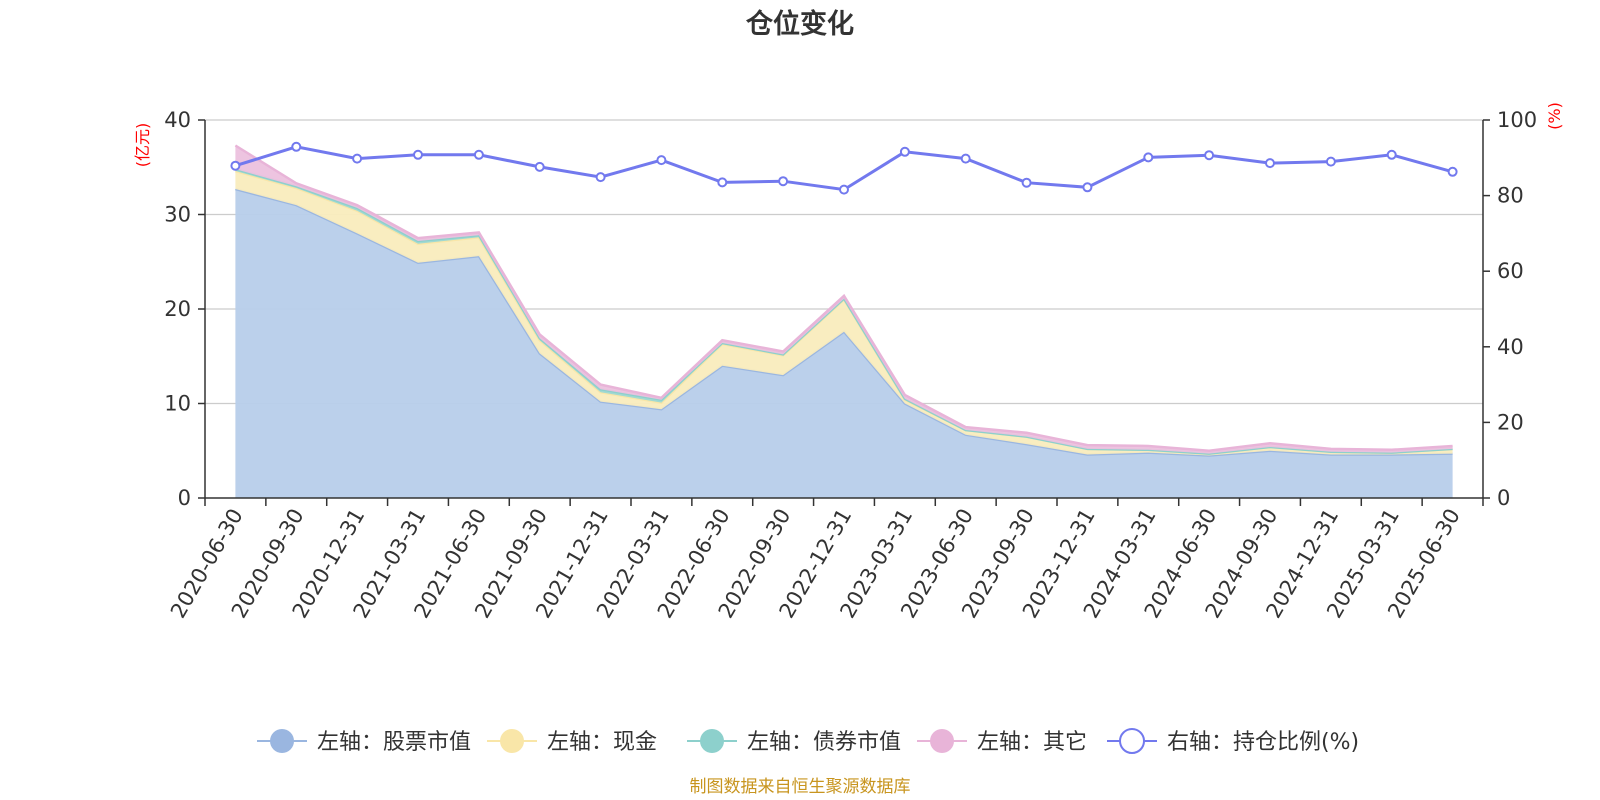 This screenshot has height=800, width=1600. I want to click on left-tick-label: 40, so click(177, 120).